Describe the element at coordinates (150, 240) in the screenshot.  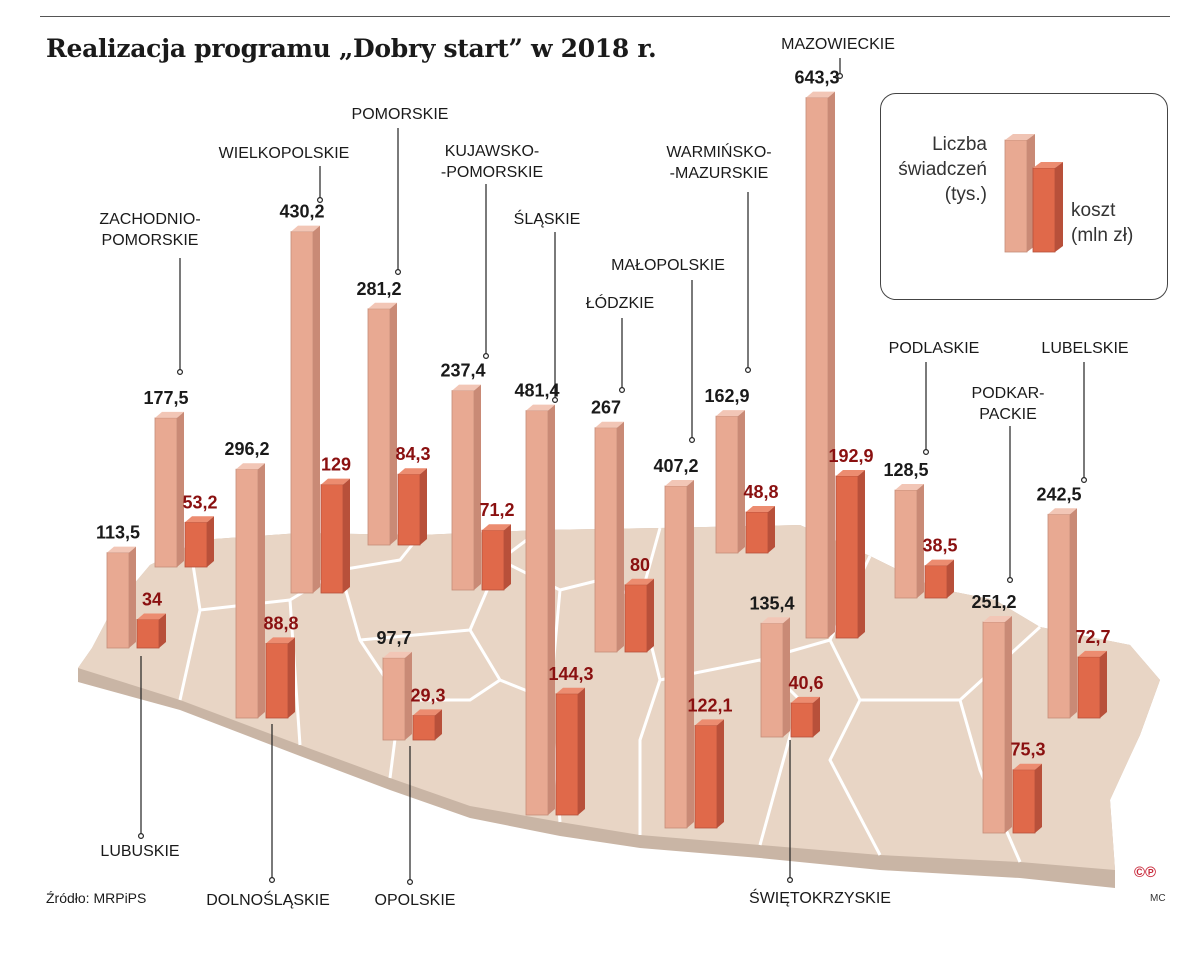
I see `region-2-name-line-2: POMORSKIE` at that location.